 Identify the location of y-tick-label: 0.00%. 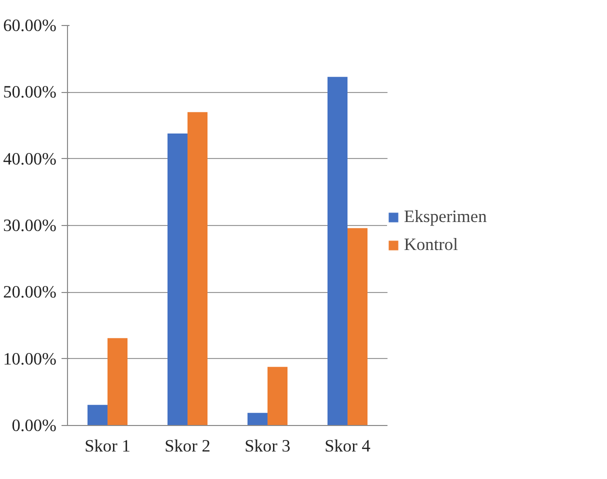
(34, 425).